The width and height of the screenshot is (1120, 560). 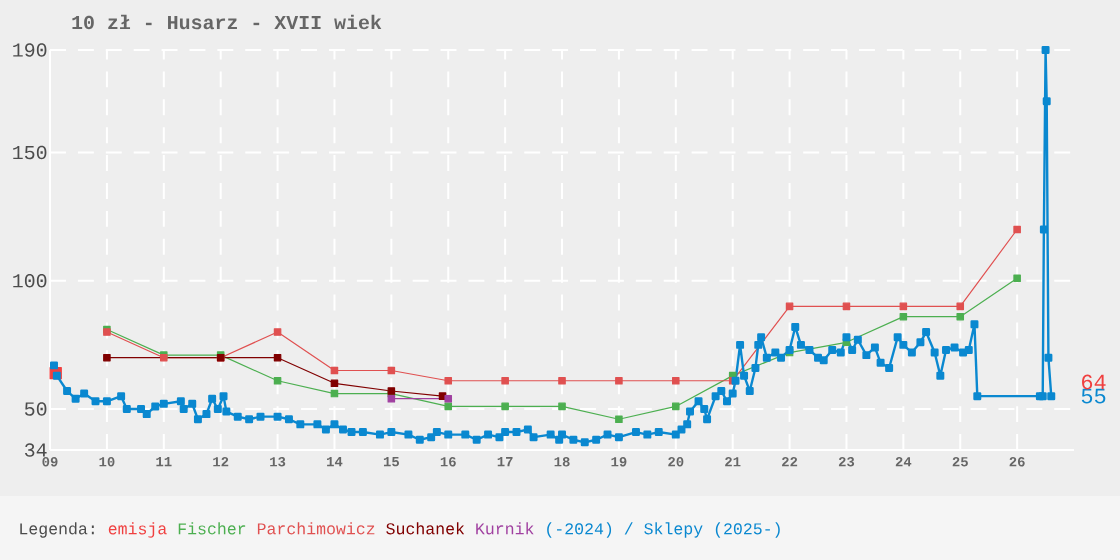 I want to click on y-tick-label: 50, so click(x=35, y=409).